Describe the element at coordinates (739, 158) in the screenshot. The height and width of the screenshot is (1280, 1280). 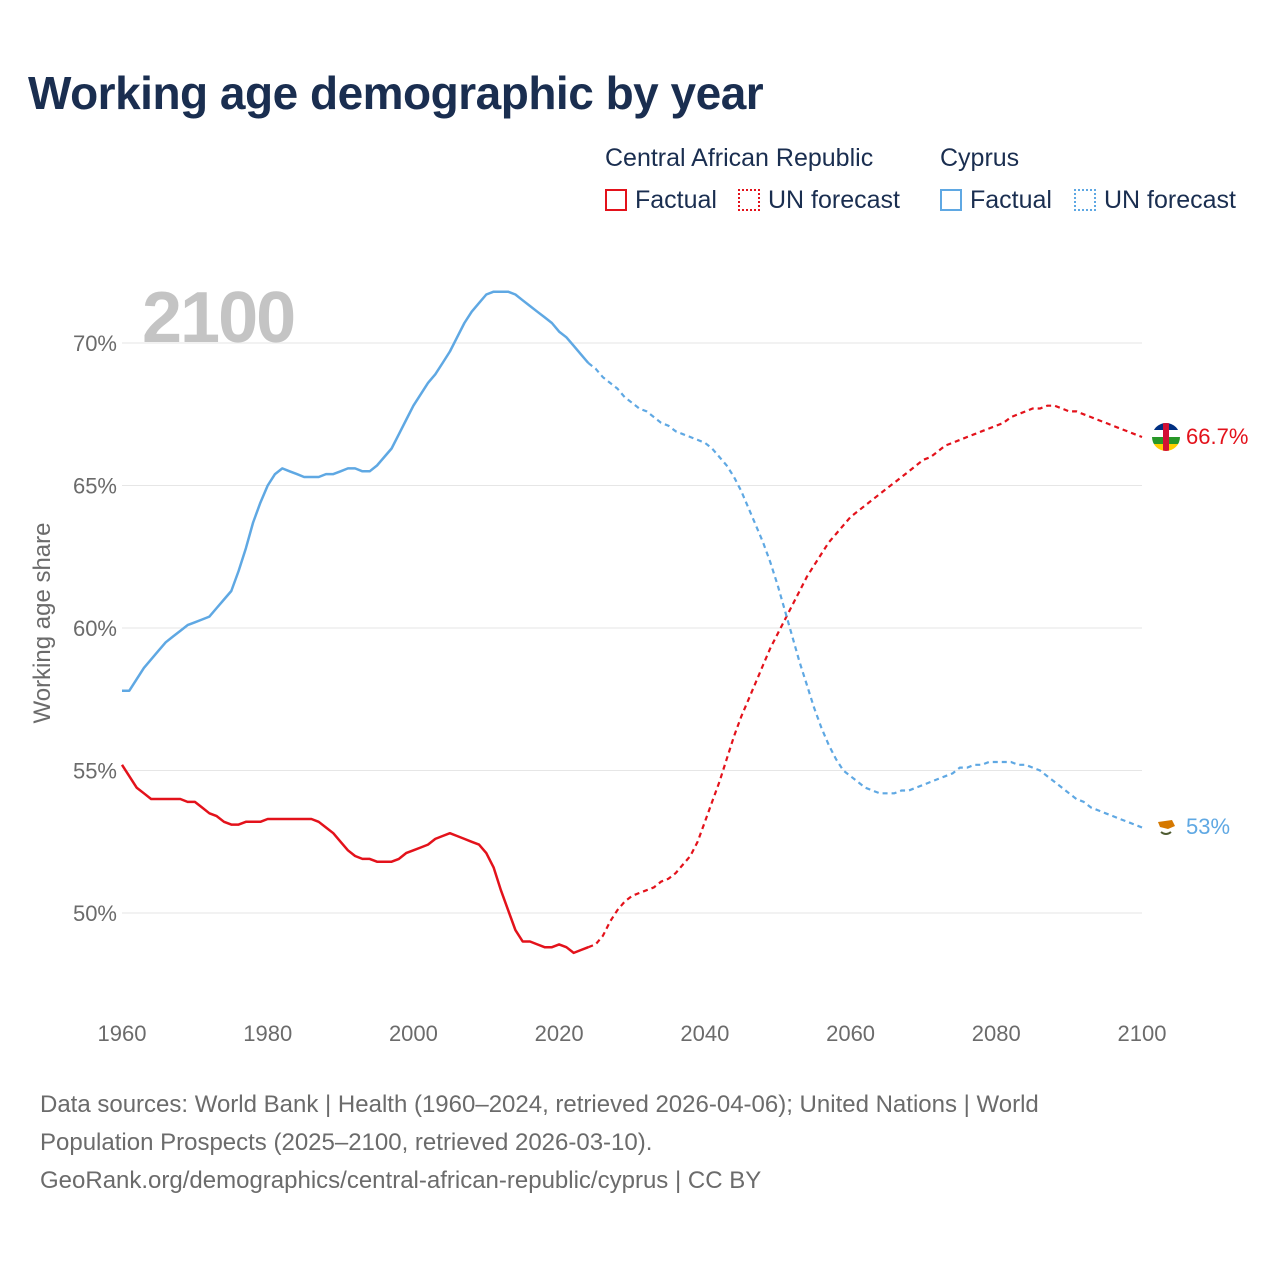
I see `legend-group-car: Central African Republic` at that location.